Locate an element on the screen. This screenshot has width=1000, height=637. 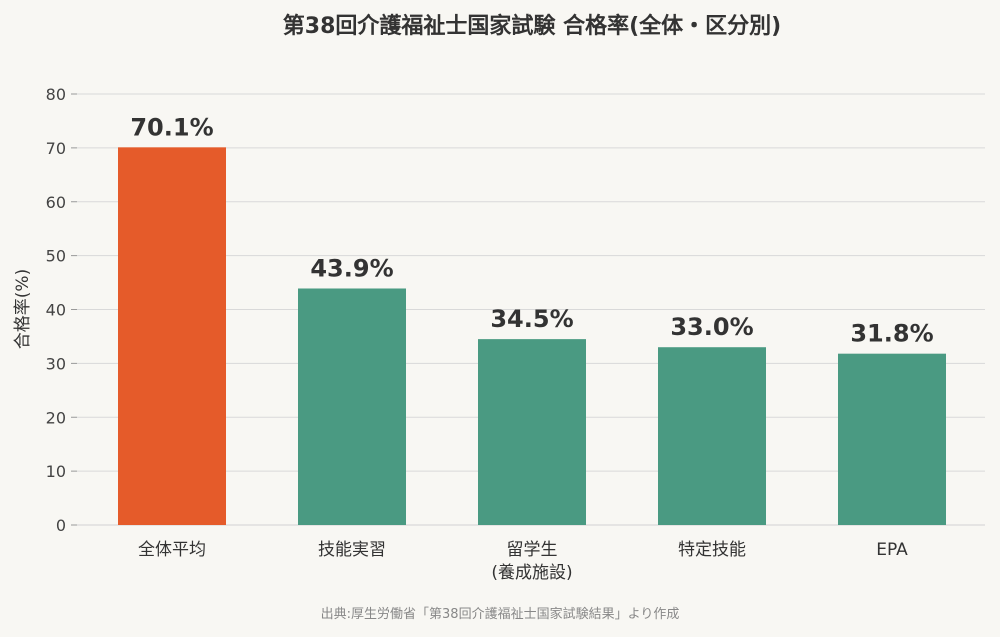
y-tick-label: 80 is located at coordinates (56, 94).